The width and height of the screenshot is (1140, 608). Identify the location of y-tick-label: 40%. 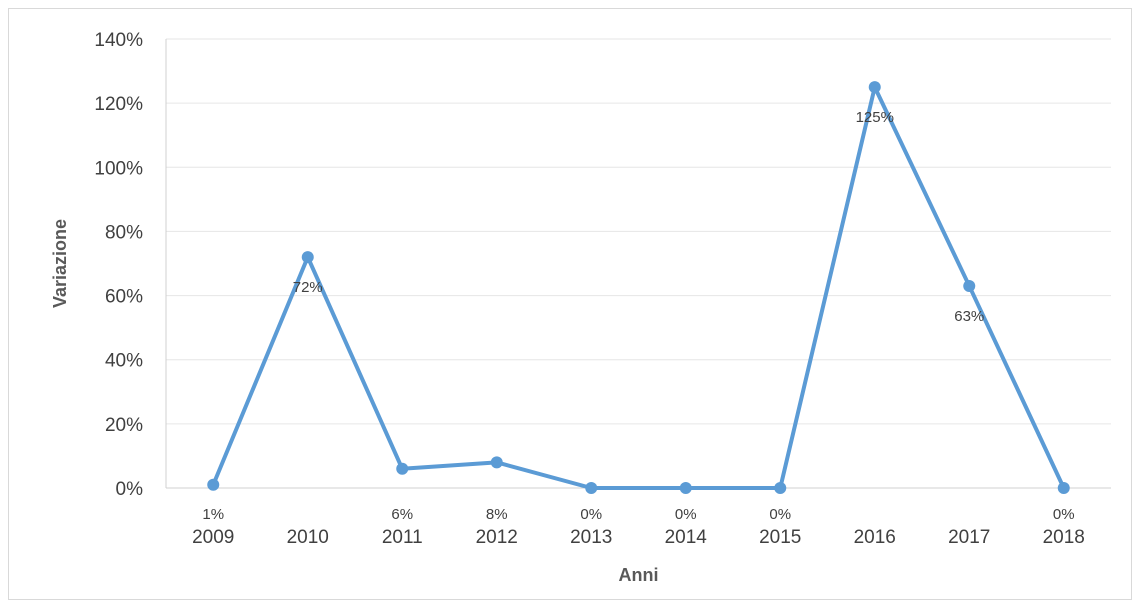
(124, 361).